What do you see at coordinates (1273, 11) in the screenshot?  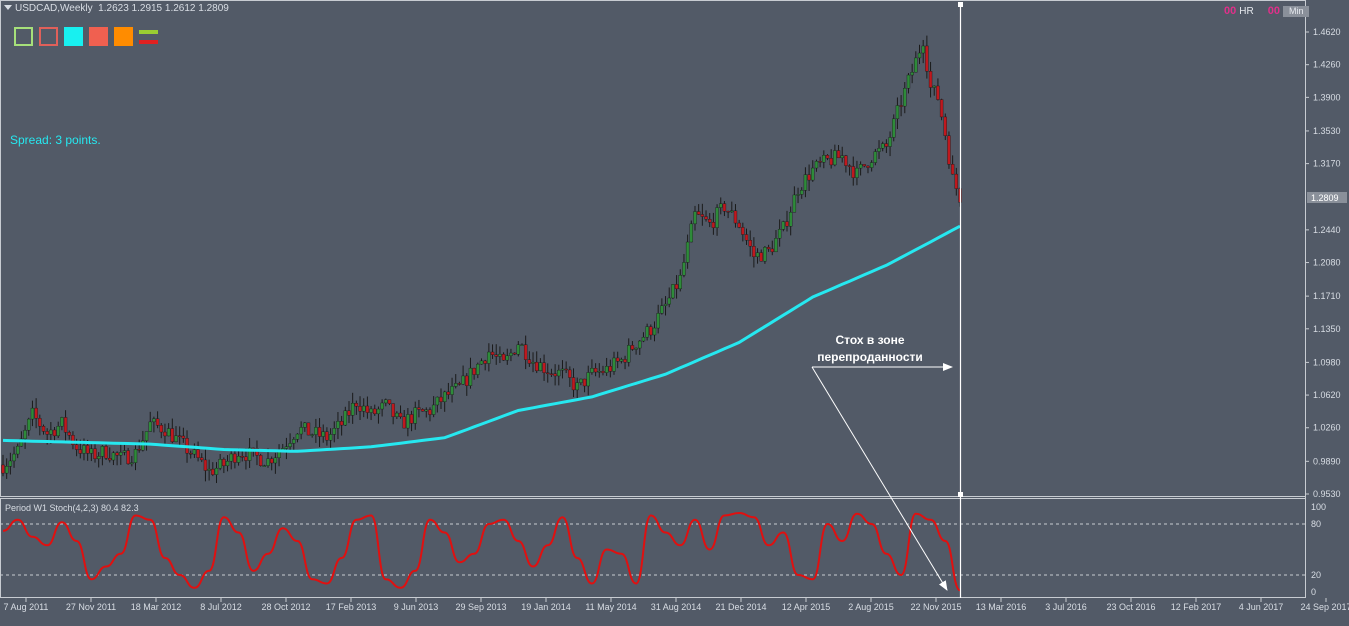 I see `min-icon: 00` at bounding box center [1273, 11].